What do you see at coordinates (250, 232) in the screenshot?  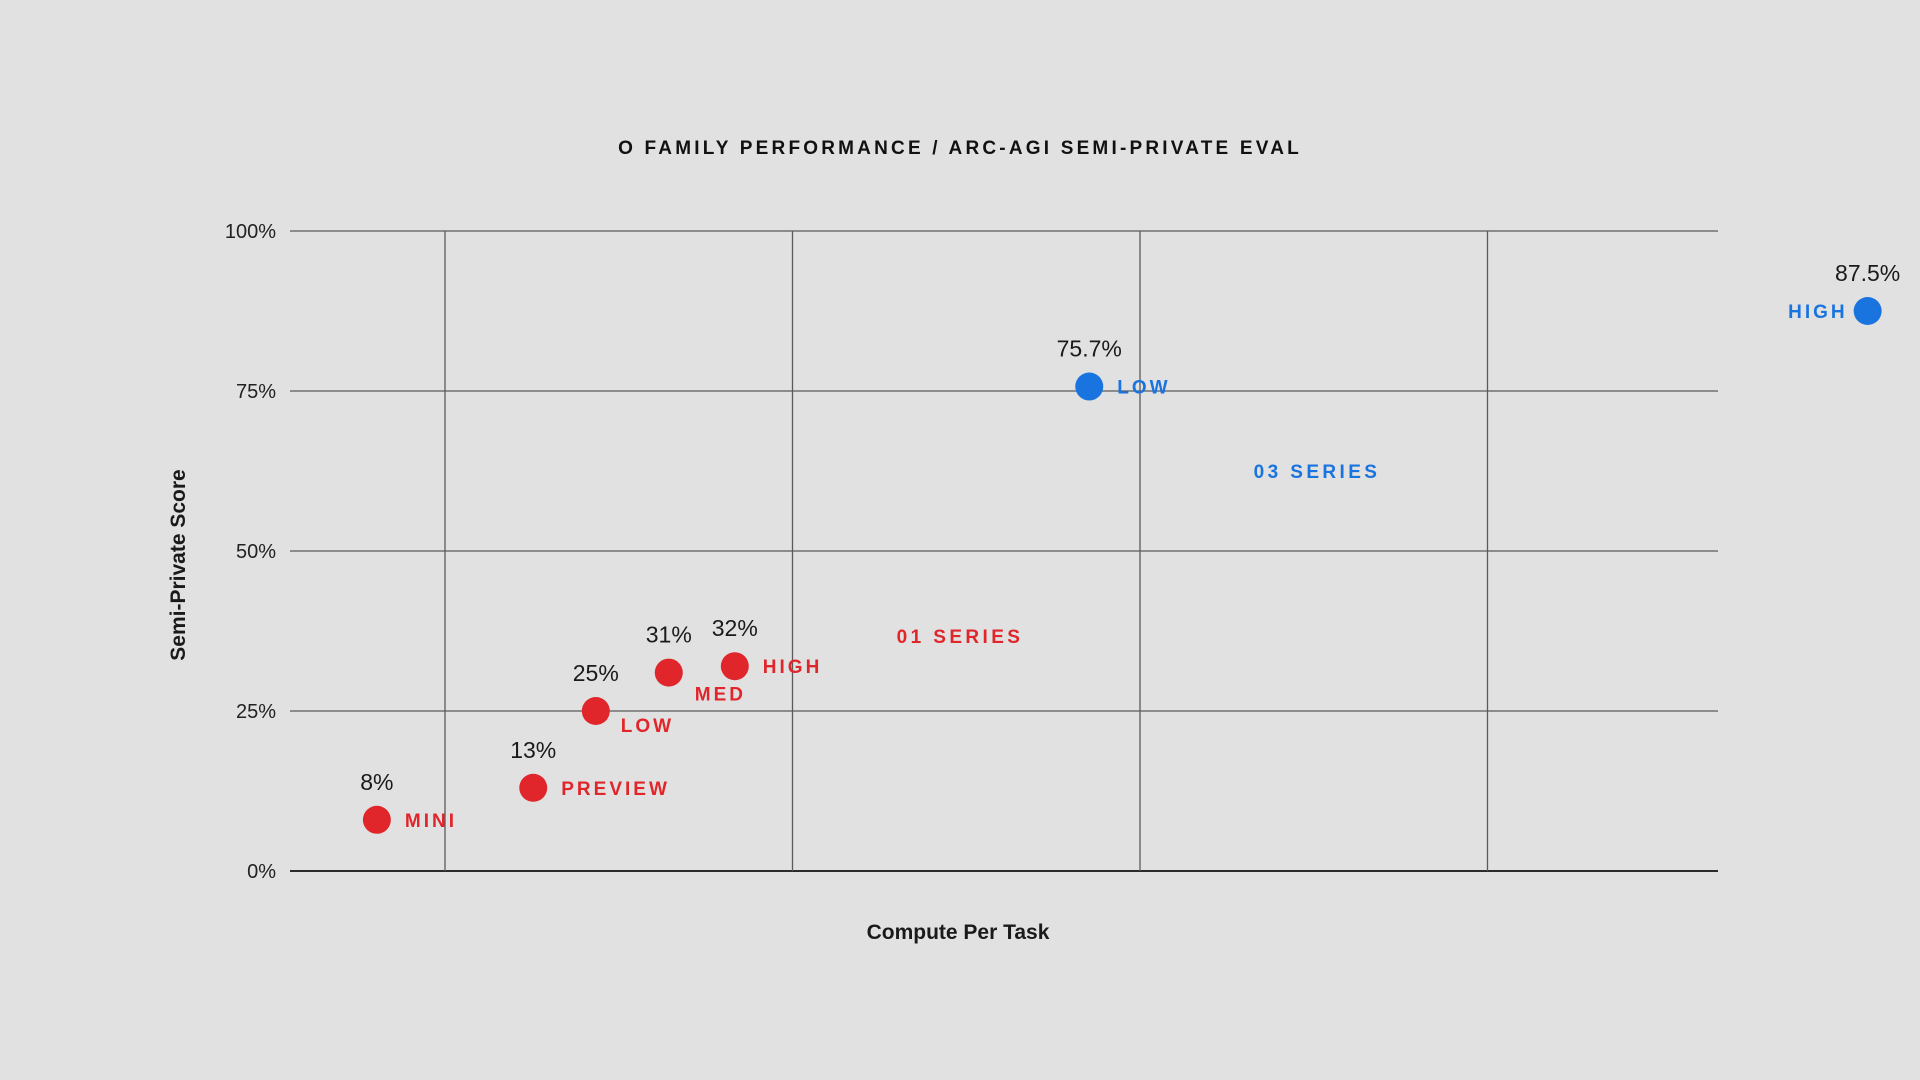 I see `y-tick-label: 100%` at bounding box center [250, 232].